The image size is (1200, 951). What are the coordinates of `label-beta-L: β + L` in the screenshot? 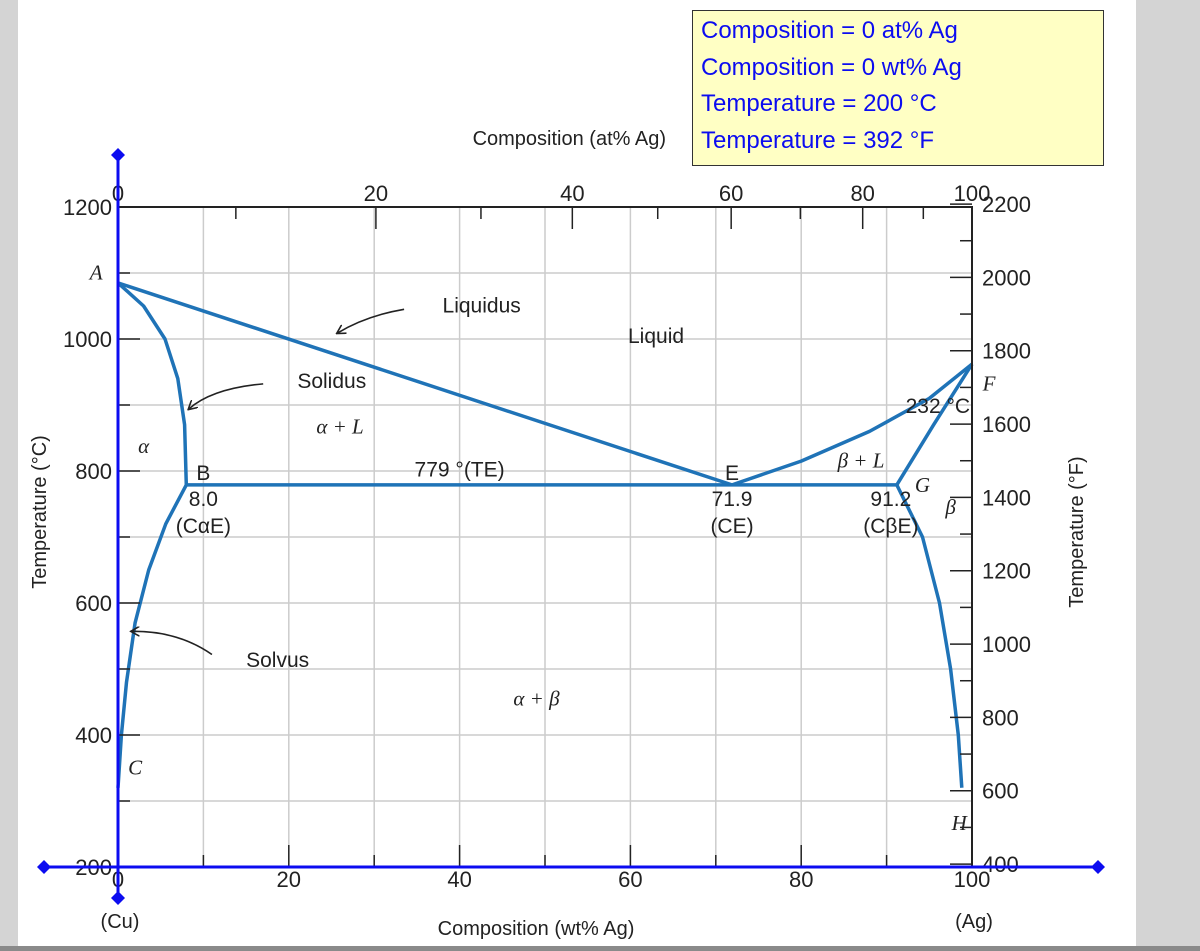 It's located at (861, 461).